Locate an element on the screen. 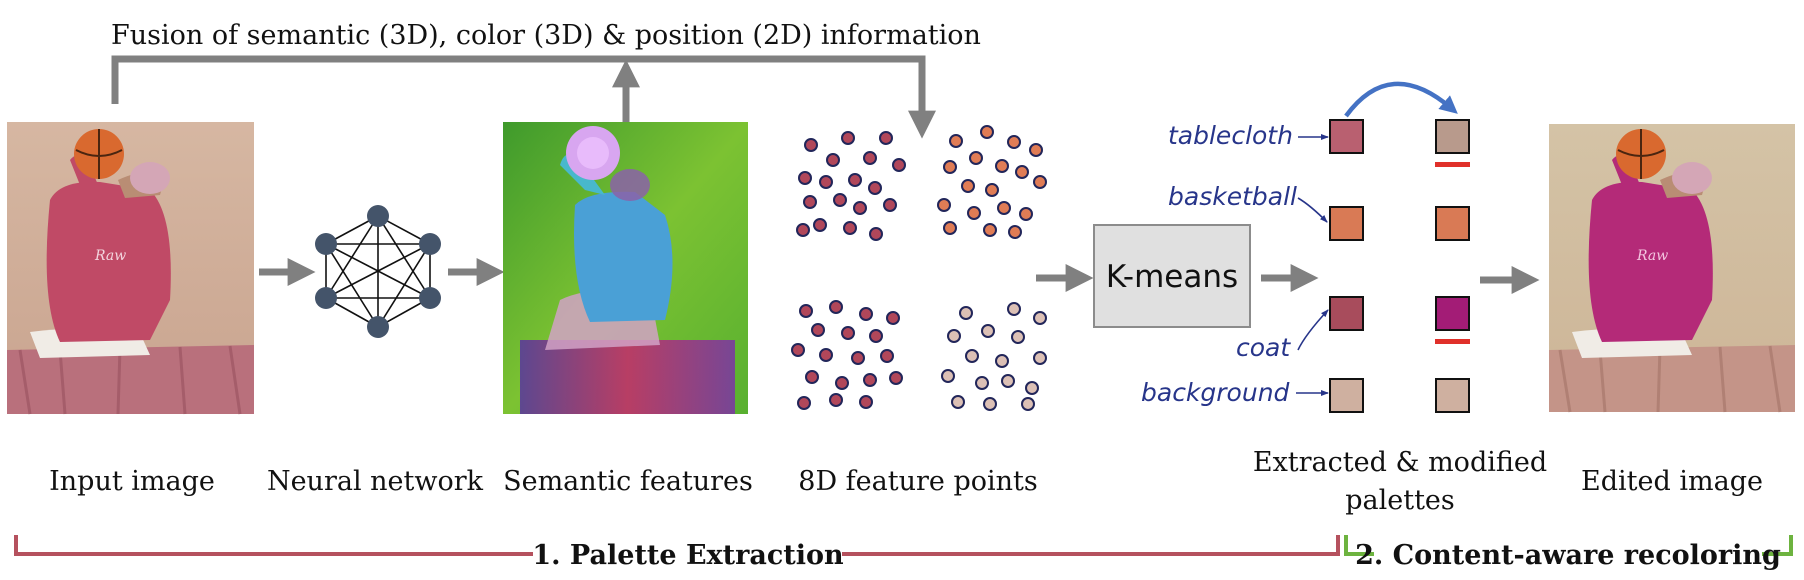  edited-image: Raw is located at coordinates (1672, 268).